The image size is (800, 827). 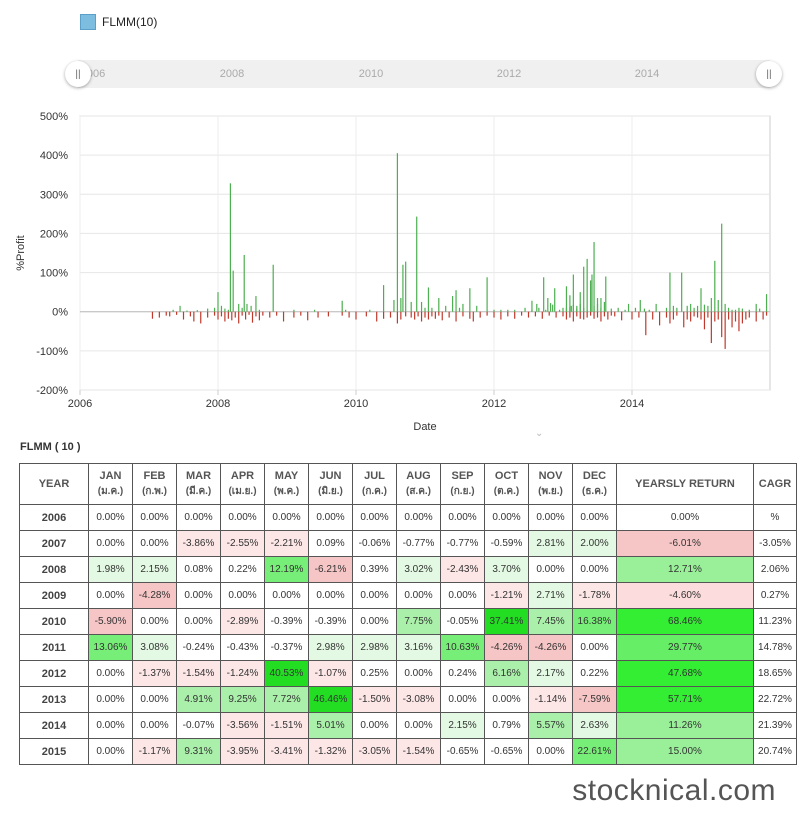 What do you see at coordinates (632, 404) in the screenshot?
I see `x-tick-label: 2014` at bounding box center [632, 404].